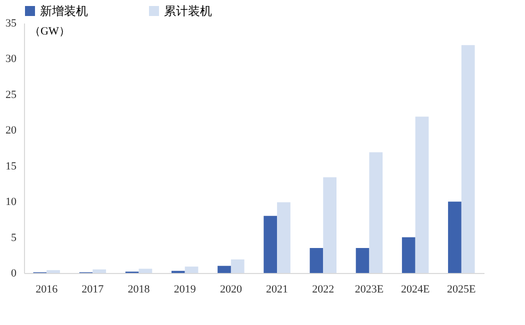 This screenshot has width=525, height=325. I want to click on x-tick-label: 2018, so click(139, 290).